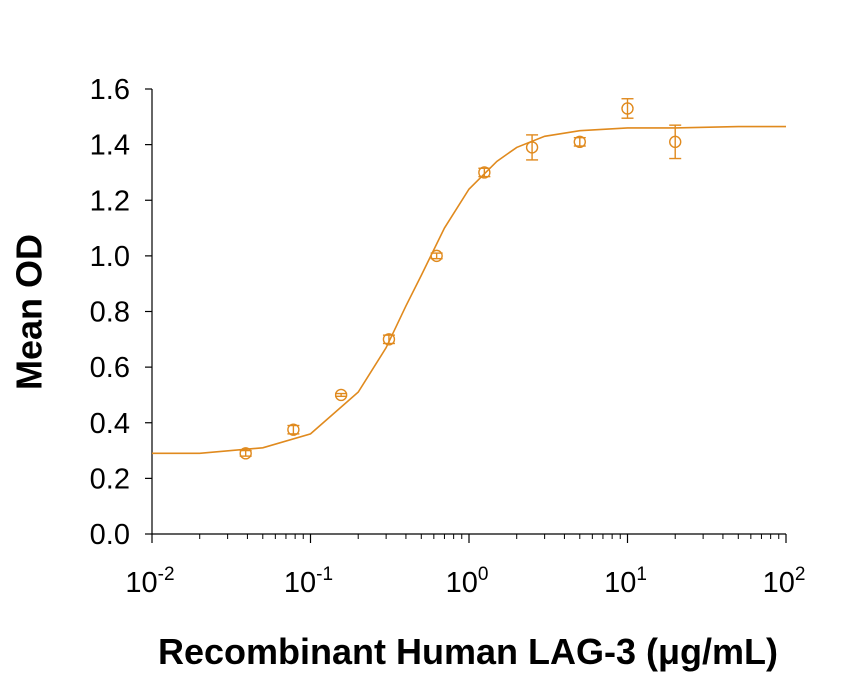 The width and height of the screenshot is (865, 680). What do you see at coordinates (110, 479) in the screenshot?
I see `y-tick-label: 0.2` at bounding box center [110, 479].